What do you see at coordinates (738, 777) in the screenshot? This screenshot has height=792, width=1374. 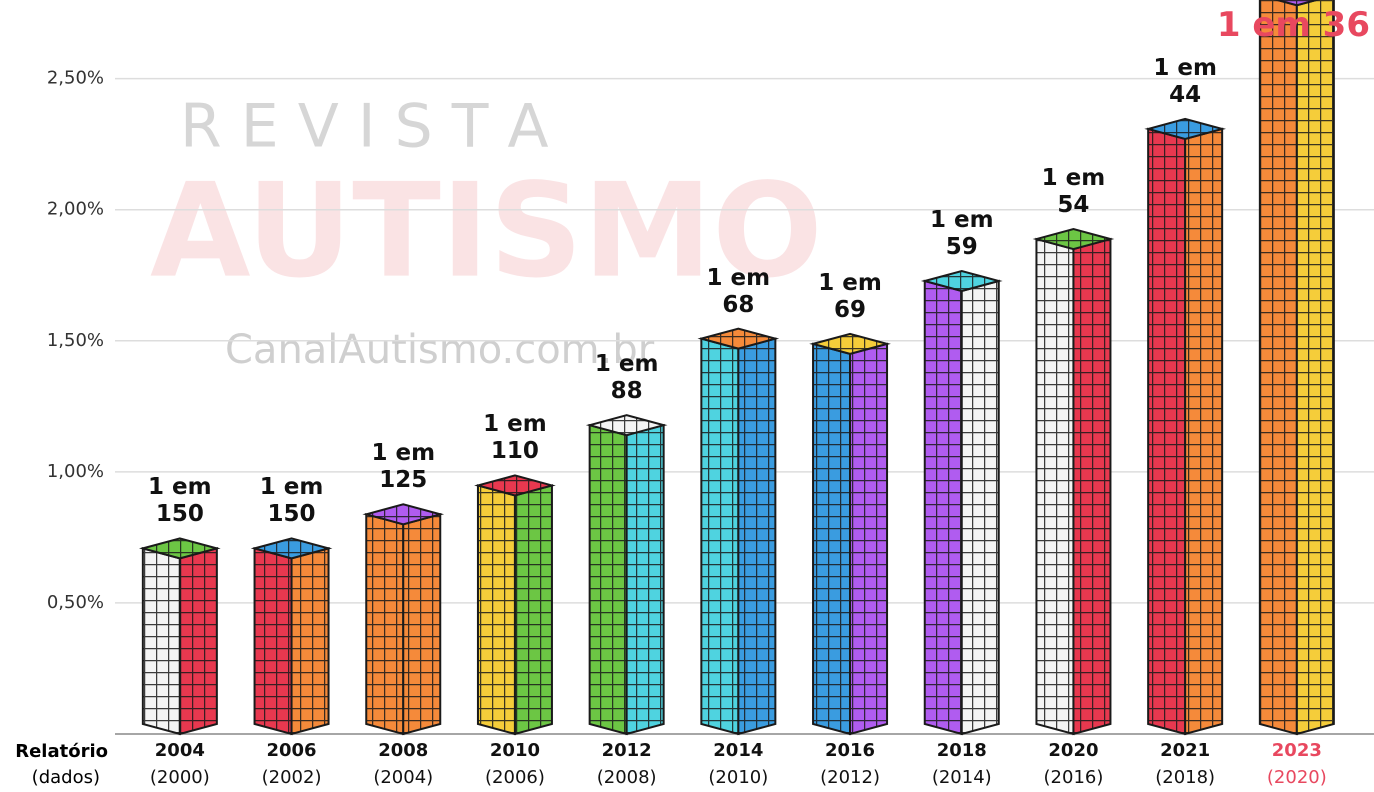 I see `x-tick-sublabel: (2010)` at bounding box center [738, 777].